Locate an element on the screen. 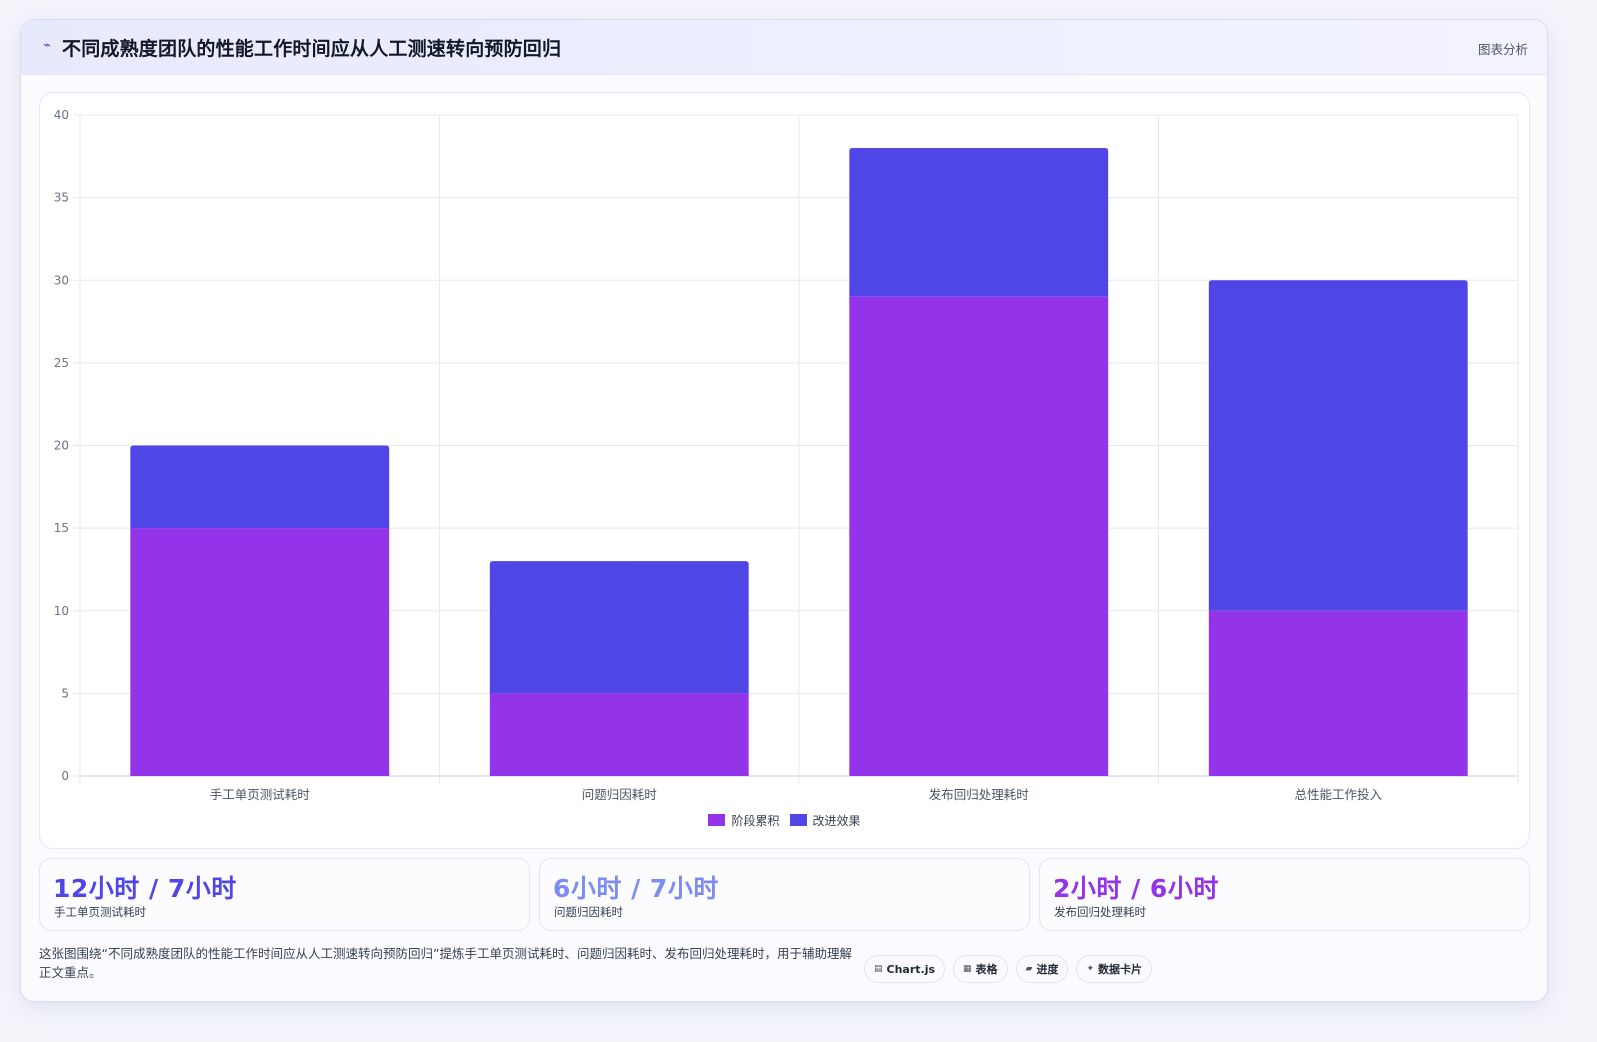 The image size is (1597, 1042). y-tick-label: 10 is located at coordinates (61, 611).